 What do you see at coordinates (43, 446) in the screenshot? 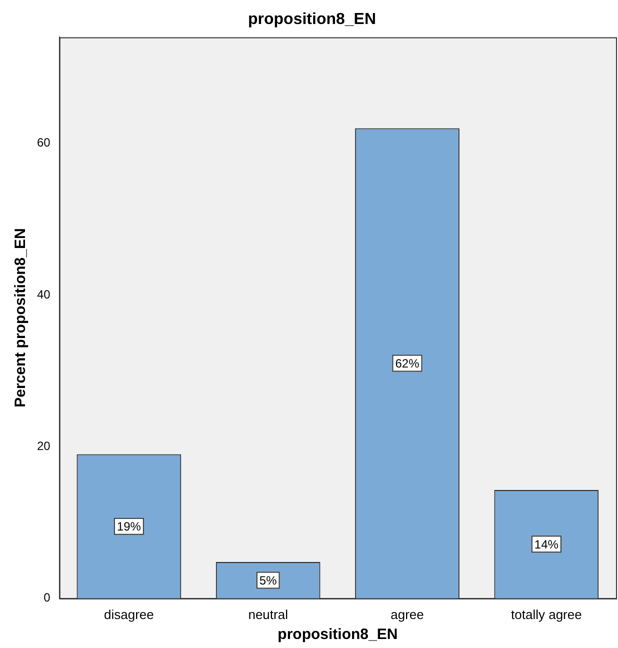
I see `y-tick-label: 20` at bounding box center [43, 446].